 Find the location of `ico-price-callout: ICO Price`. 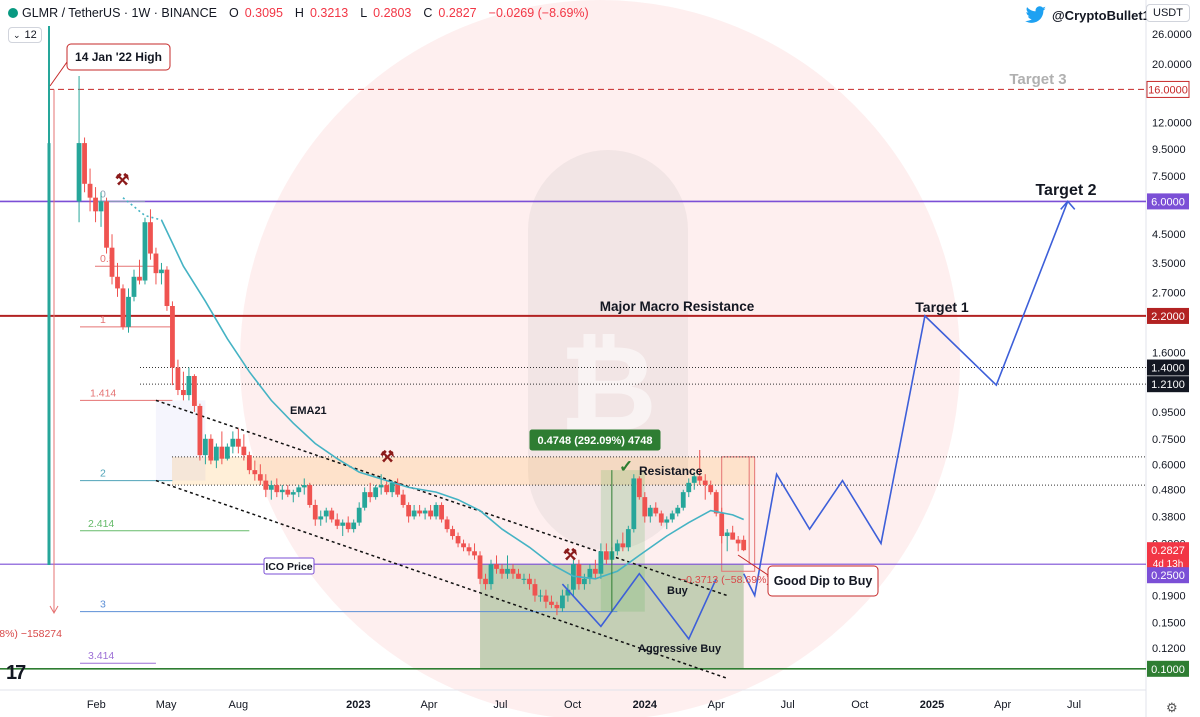

ico-price-callout: ICO Price is located at coordinates (288, 567).